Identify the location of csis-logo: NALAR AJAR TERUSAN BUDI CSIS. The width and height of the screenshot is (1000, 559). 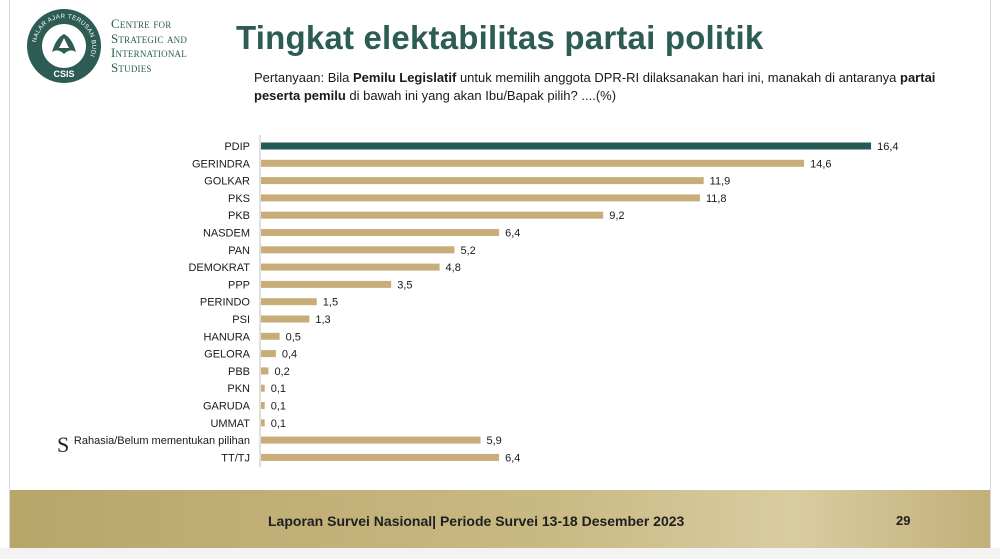
(64, 46).